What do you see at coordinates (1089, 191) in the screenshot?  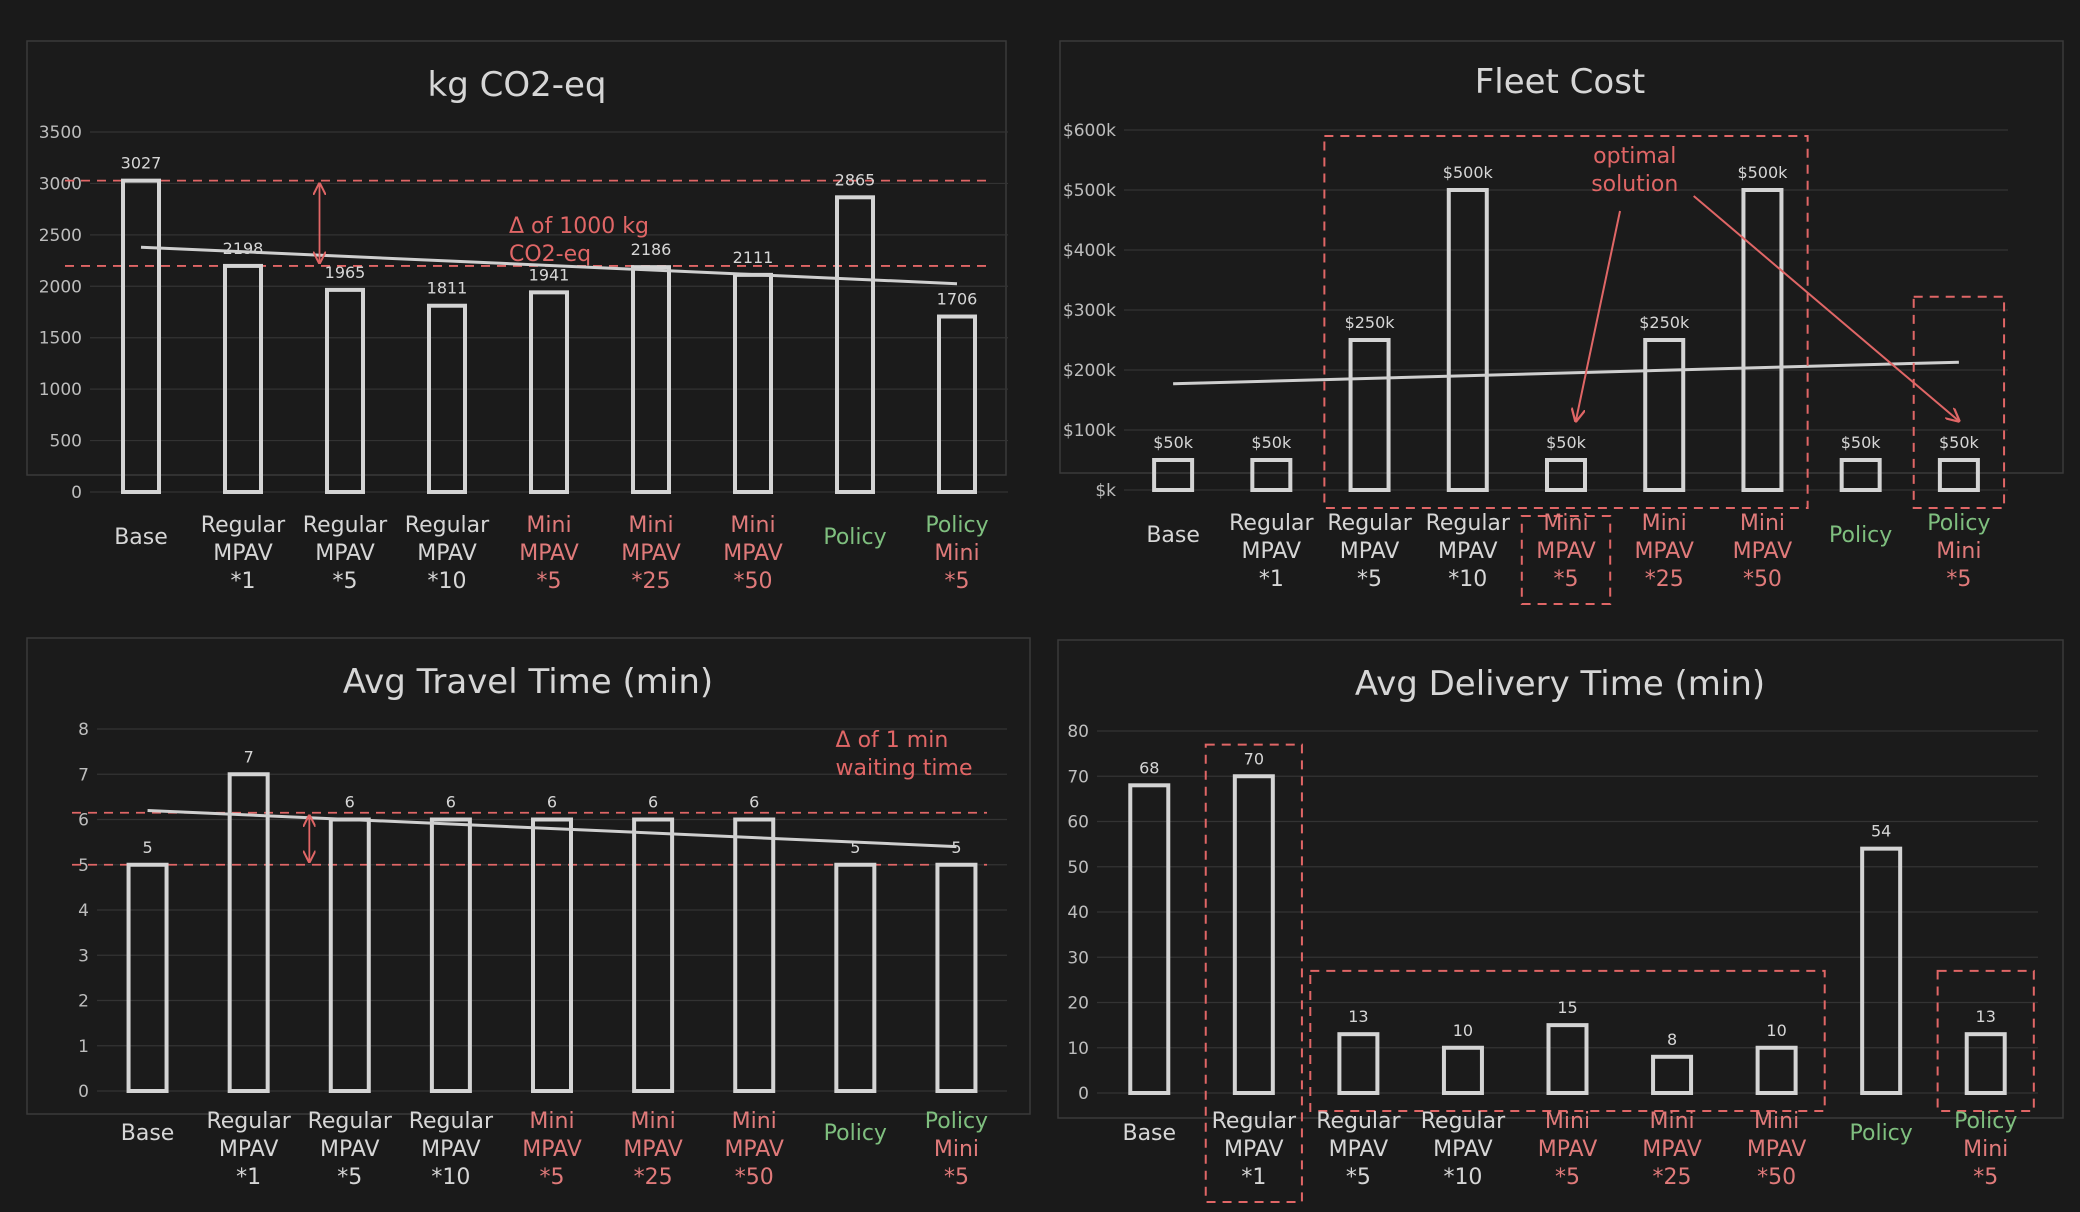 I see `y-tick-label: $500k` at bounding box center [1089, 191].